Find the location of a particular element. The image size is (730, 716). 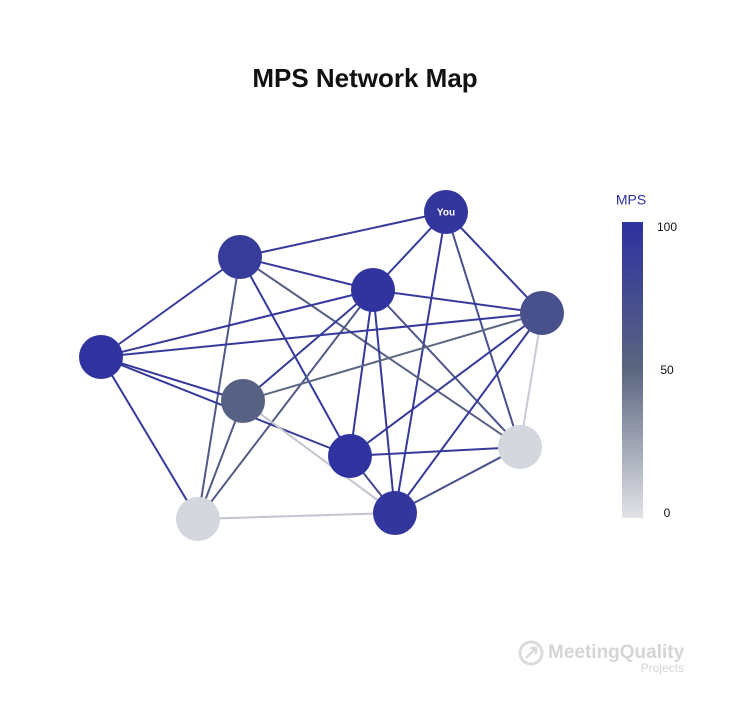

scale-label: MPS is located at coordinates (631, 200).